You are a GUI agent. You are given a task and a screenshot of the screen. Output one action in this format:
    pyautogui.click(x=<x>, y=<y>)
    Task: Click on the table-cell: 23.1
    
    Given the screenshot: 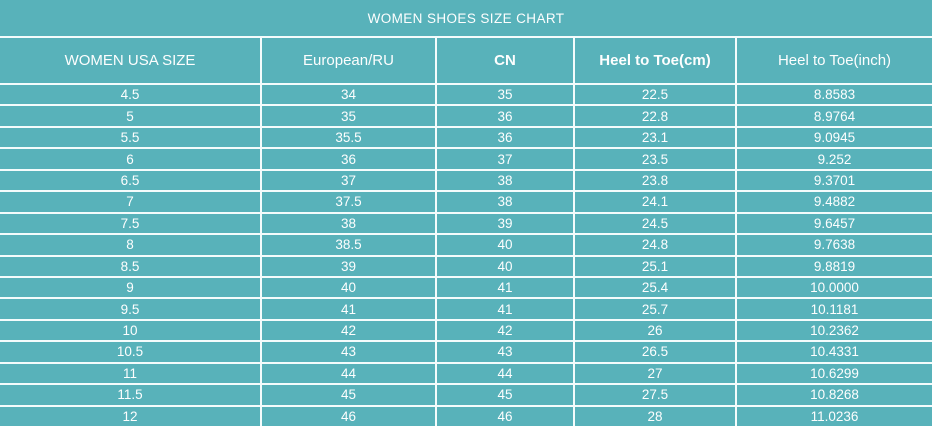 What is the action you would take?
    pyautogui.click(x=656, y=137)
    